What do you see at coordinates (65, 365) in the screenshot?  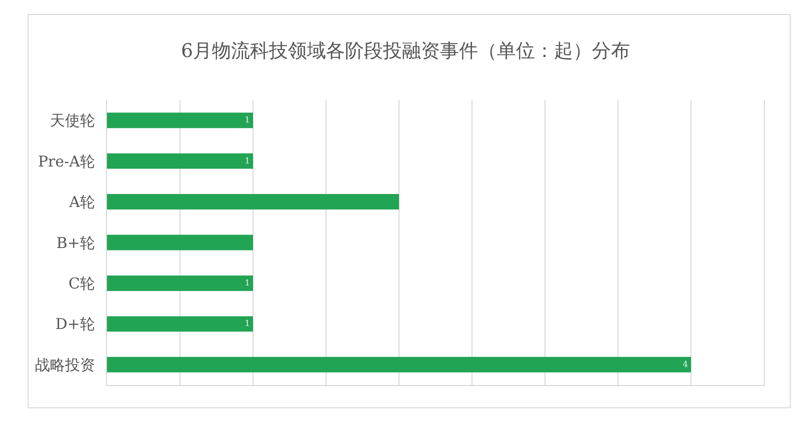 I see `y-tick-label: 战略投资` at bounding box center [65, 365].